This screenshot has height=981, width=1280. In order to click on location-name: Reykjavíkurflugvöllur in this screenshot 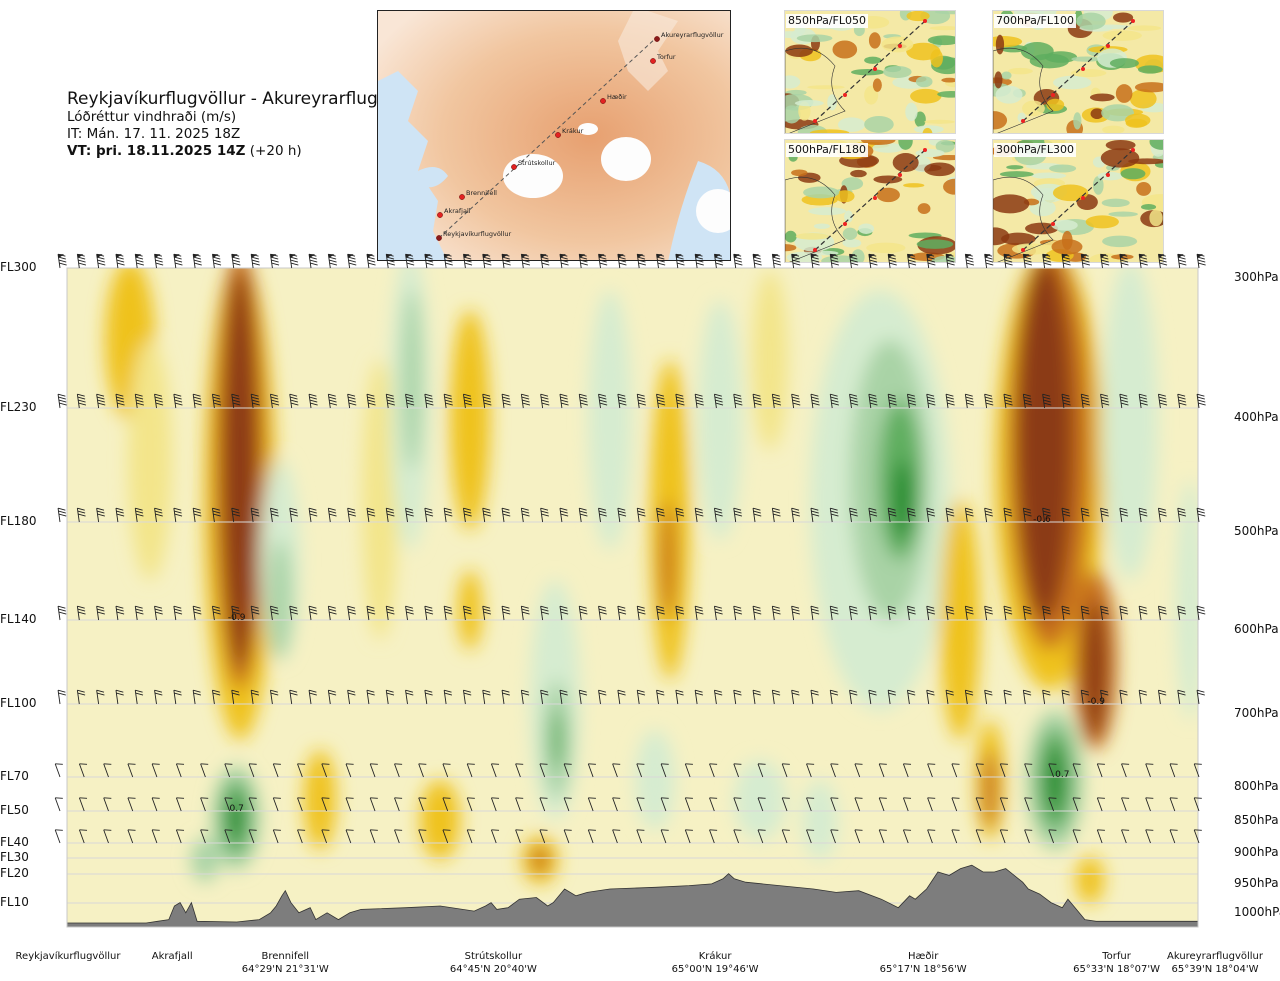, I will do `click(68, 956)`.